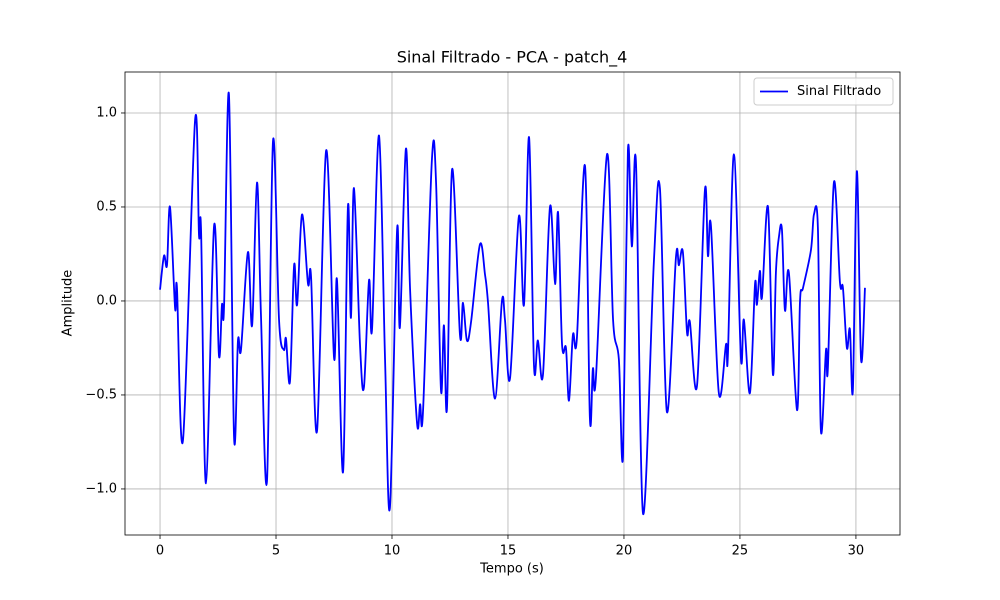 This screenshot has width=1000, height=600. What do you see at coordinates (106, 206) in the screenshot?
I see `y-tick-label: 0.5` at bounding box center [106, 206].